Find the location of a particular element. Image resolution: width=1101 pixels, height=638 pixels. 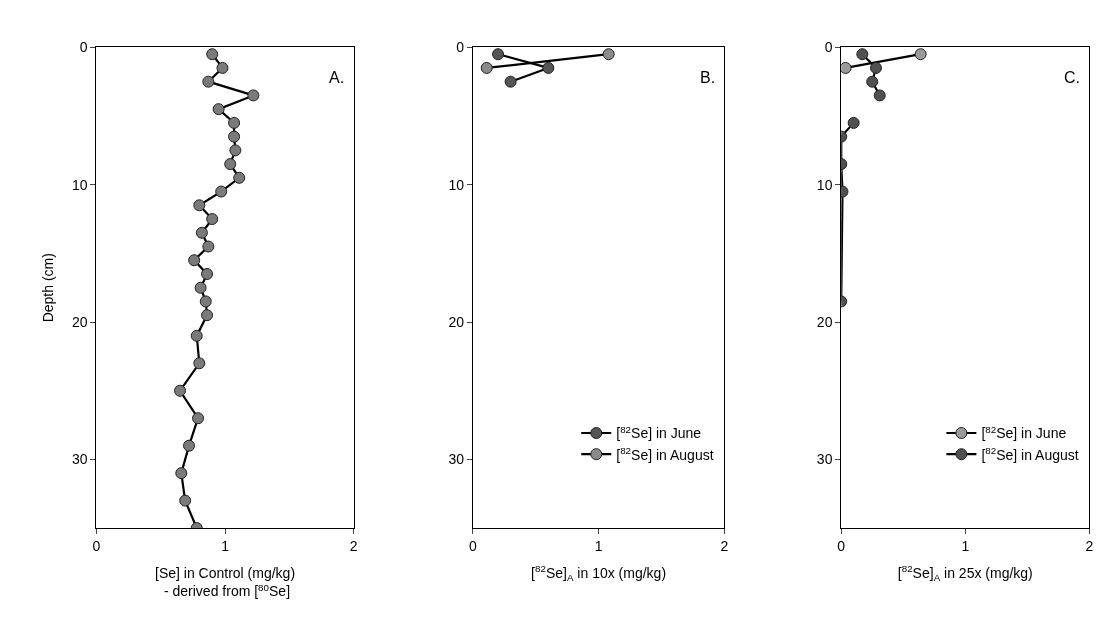

x-axis-title: [Se] in Control (mg/kg) - derived from [$^{80}$Se] is located at coordinates (225, 582).